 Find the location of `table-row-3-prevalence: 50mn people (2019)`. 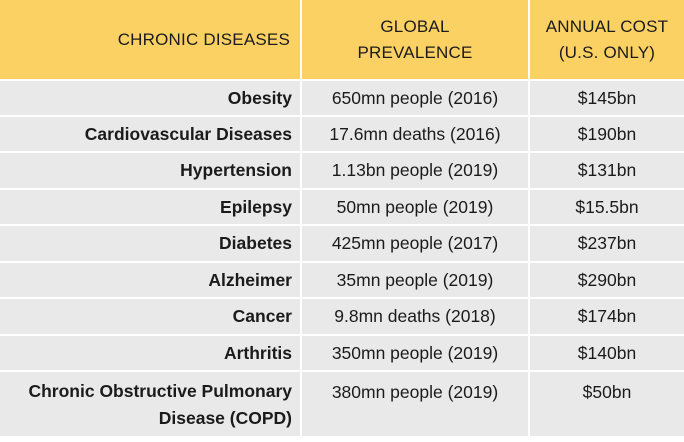

table-row-3-prevalence: 50mn people (2019) is located at coordinates (416, 208).